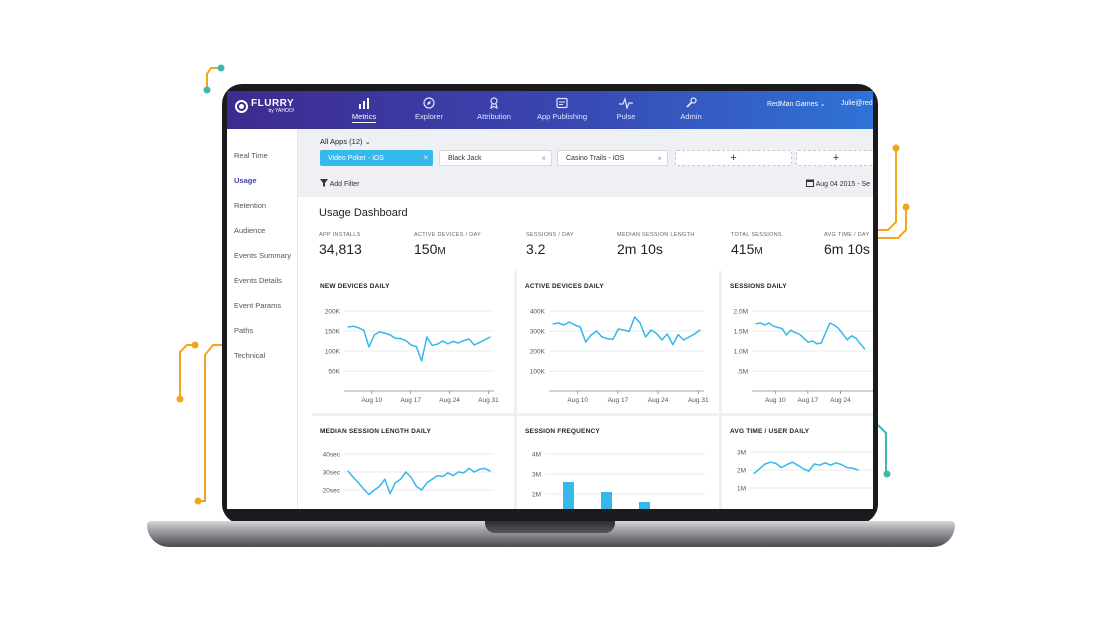 Image resolution: width=1100 pixels, height=619 pixels. What do you see at coordinates (618, 462) in the screenshot?
I see `chart-panel-session-frequency: SESSION FREQUENCY 4M 3M 2M` at bounding box center [618, 462].